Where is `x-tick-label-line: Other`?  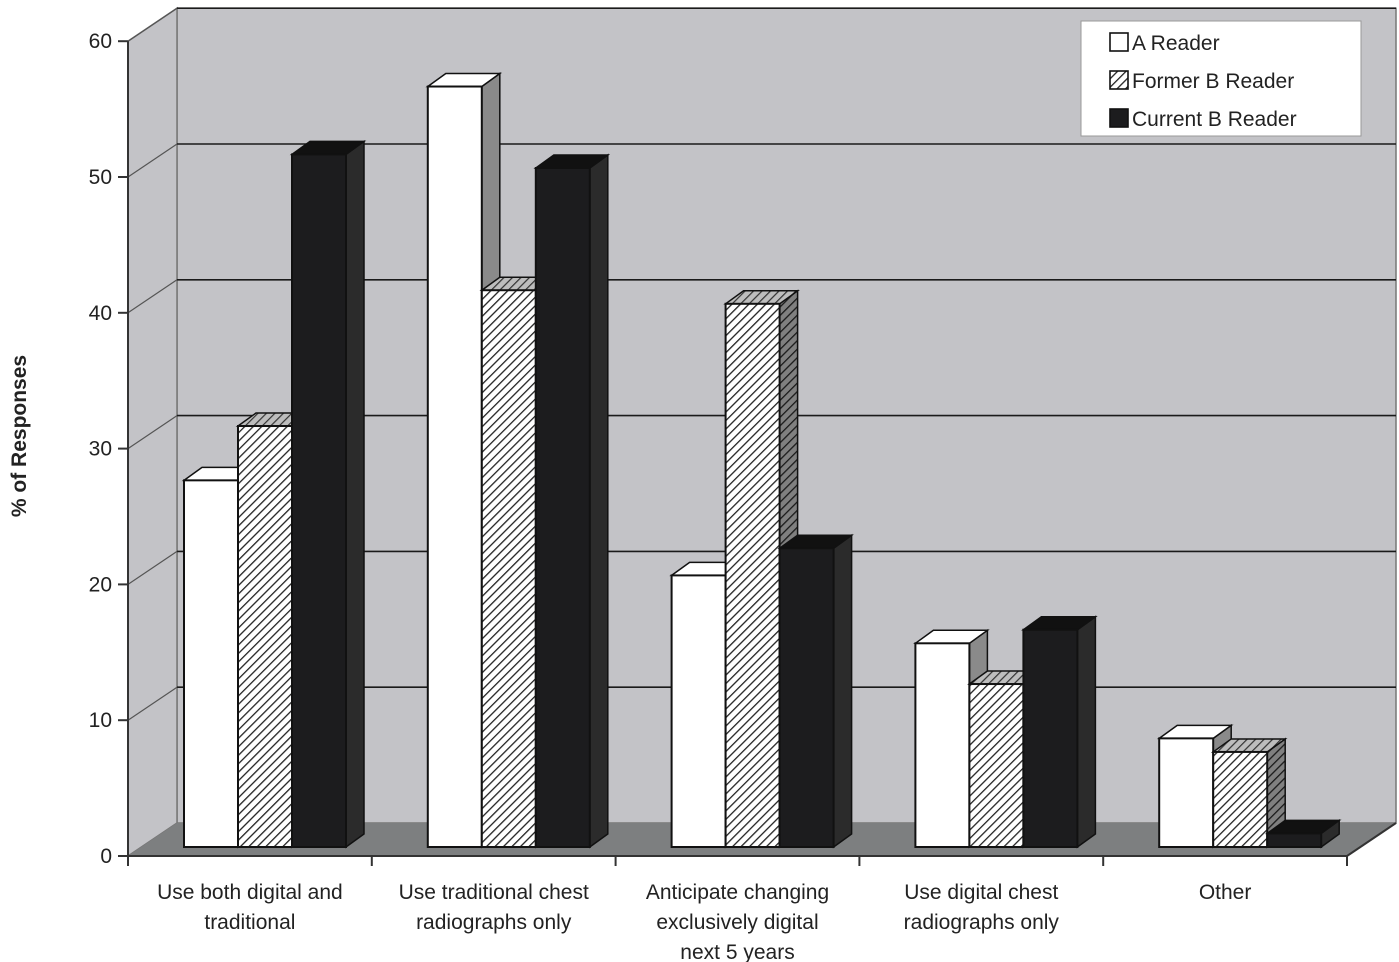
x-tick-label-line: Other is located at coordinates (1225, 892).